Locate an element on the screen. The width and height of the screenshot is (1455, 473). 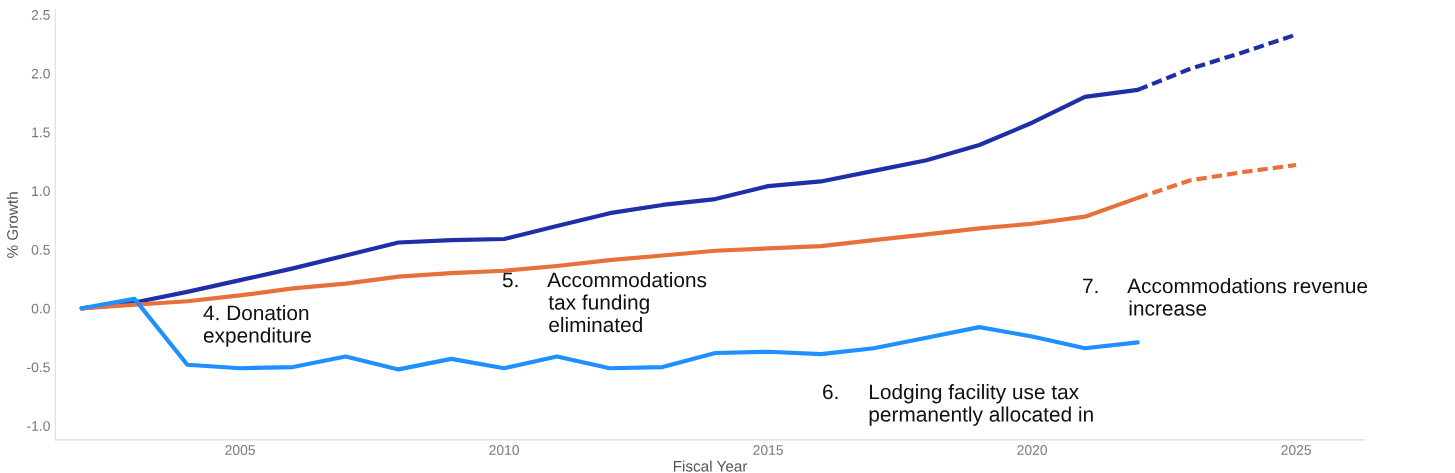
annotation: 5. Accommodations tax funding eliminated is located at coordinates (604, 302).